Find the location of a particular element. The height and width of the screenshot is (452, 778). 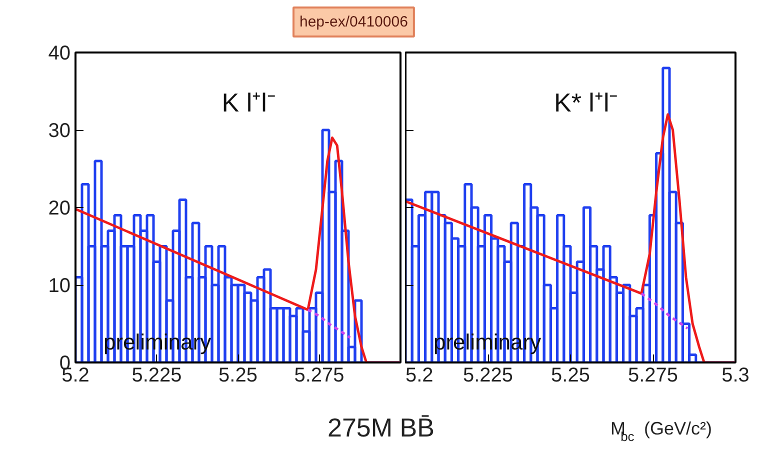

y-tick-label: 40 is located at coordinates (59, 53).